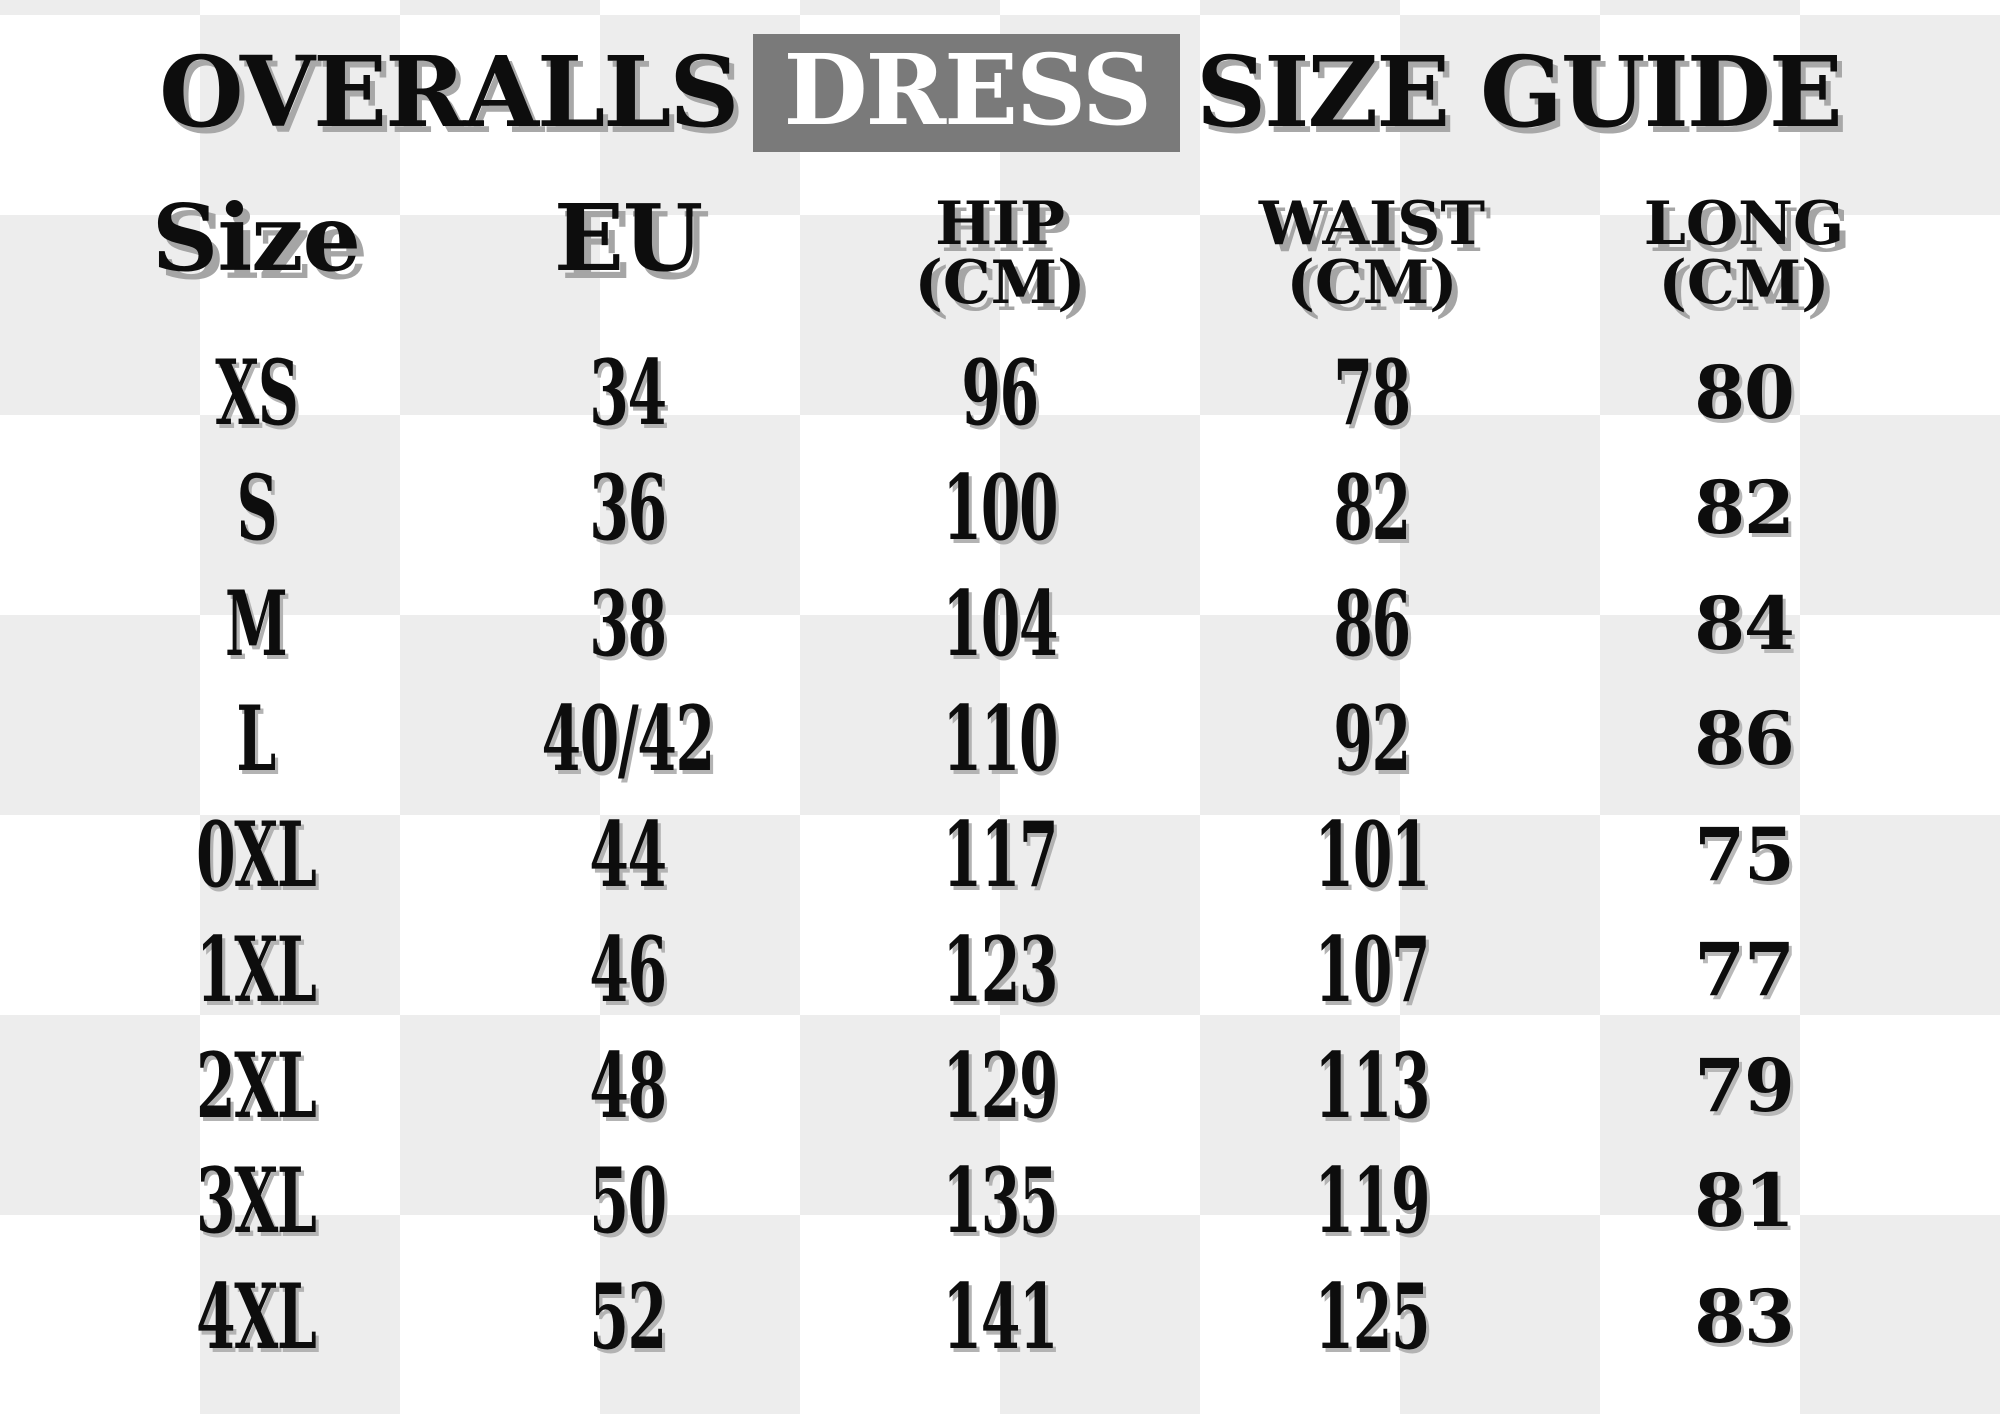 This screenshot has height=1414, width=2000. Describe the element at coordinates (628, 1085) in the screenshot. I see `eu-cell: 48` at that location.